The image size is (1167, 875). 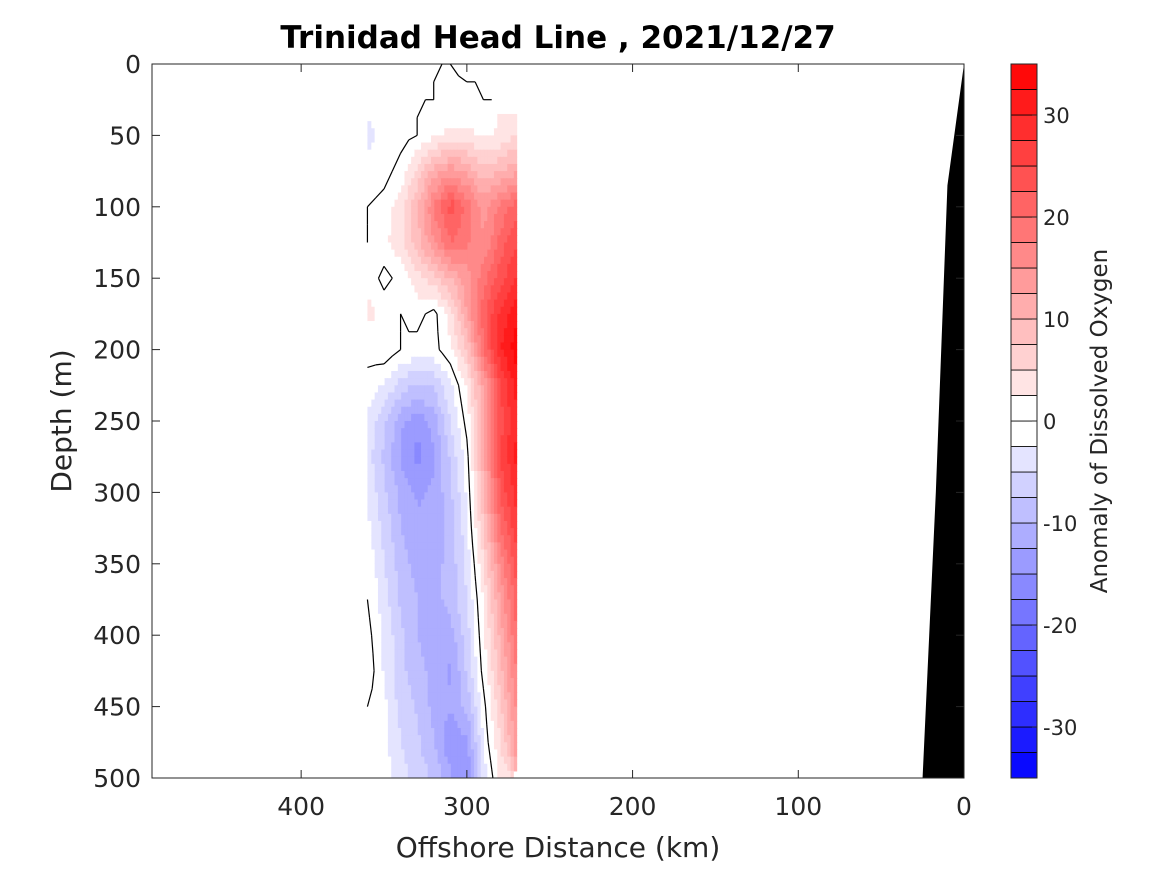 I want to click on y-tick-label: 100, so click(x=117, y=207).